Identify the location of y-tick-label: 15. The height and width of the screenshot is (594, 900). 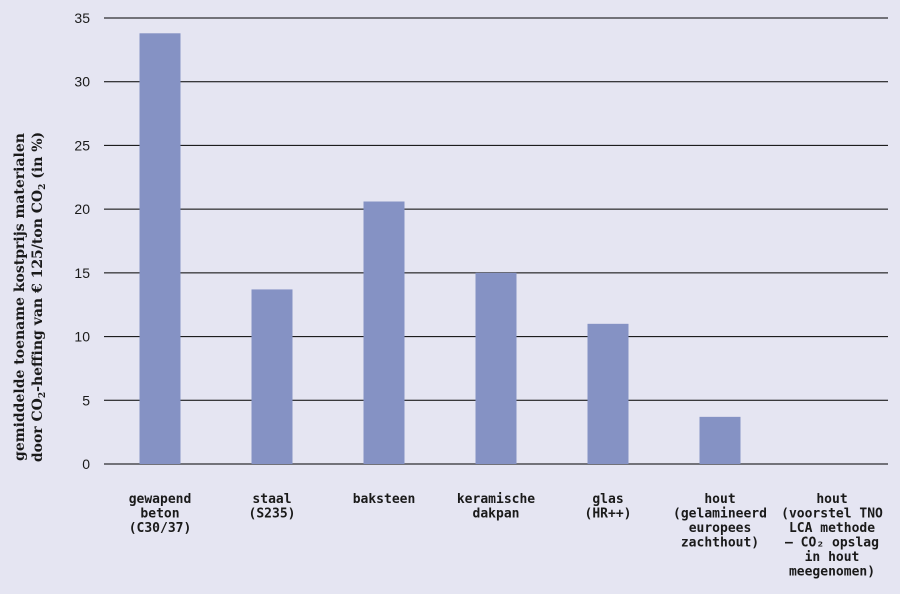
(82, 273).